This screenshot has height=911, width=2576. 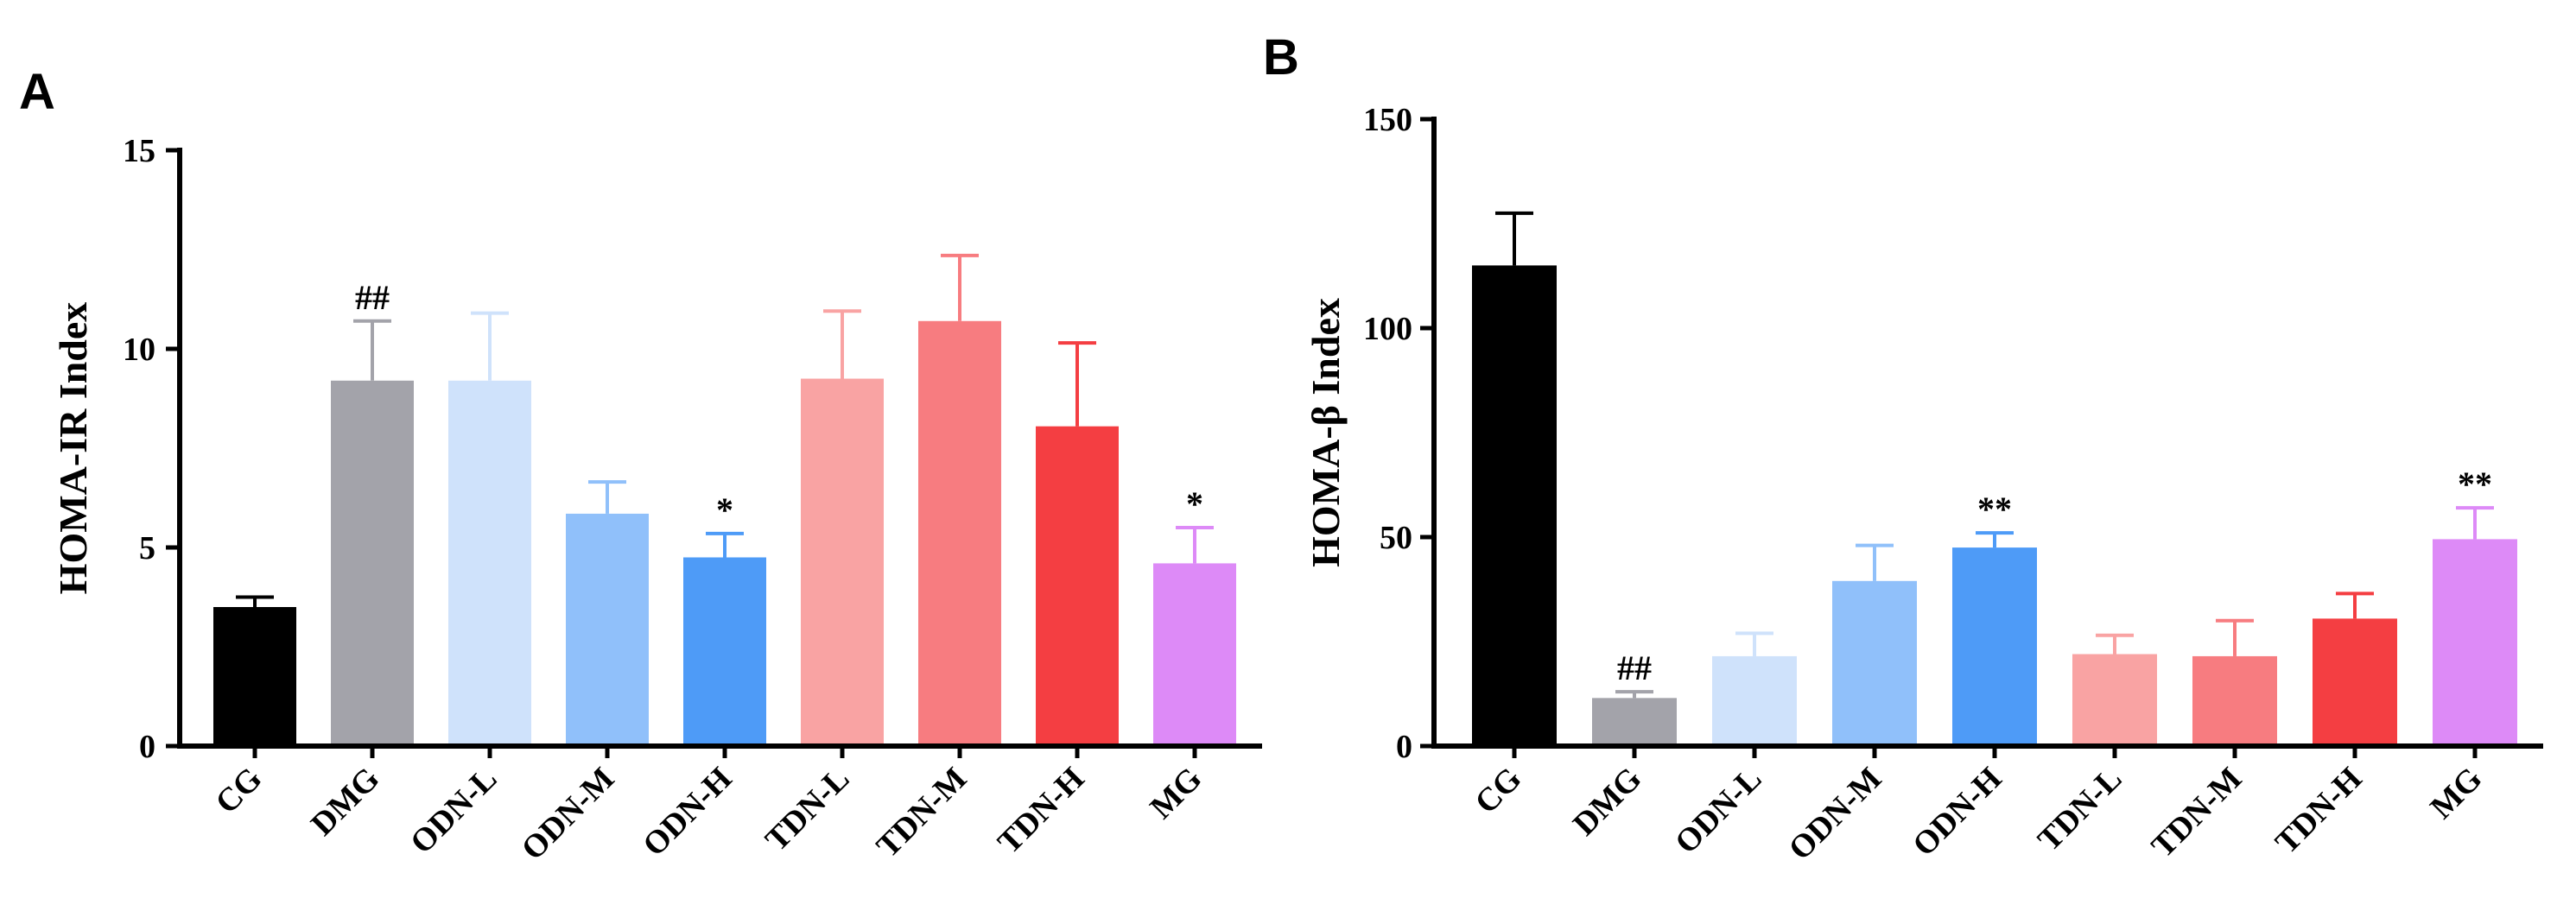 What do you see at coordinates (1281, 57) in the screenshot?
I see `panel-label: B` at bounding box center [1281, 57].